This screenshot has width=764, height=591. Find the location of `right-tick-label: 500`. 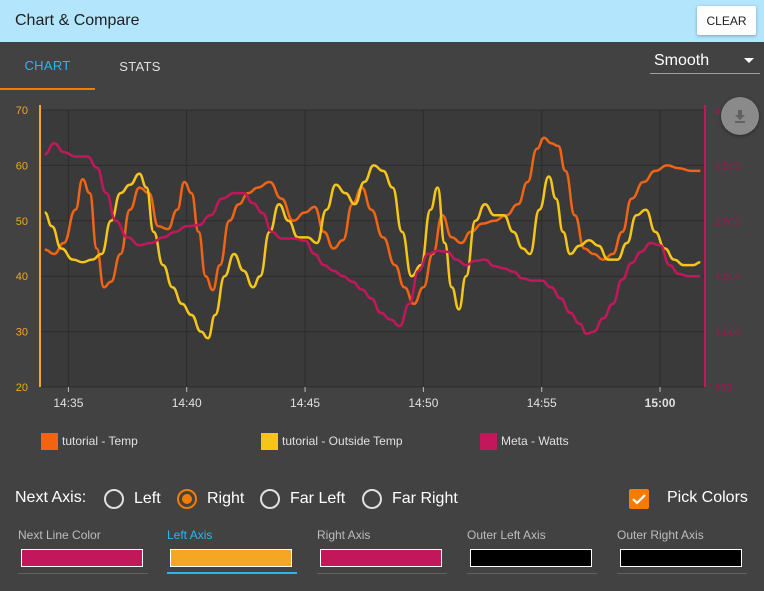

right-tick-label: 500 is located at coordinates (723, 388).